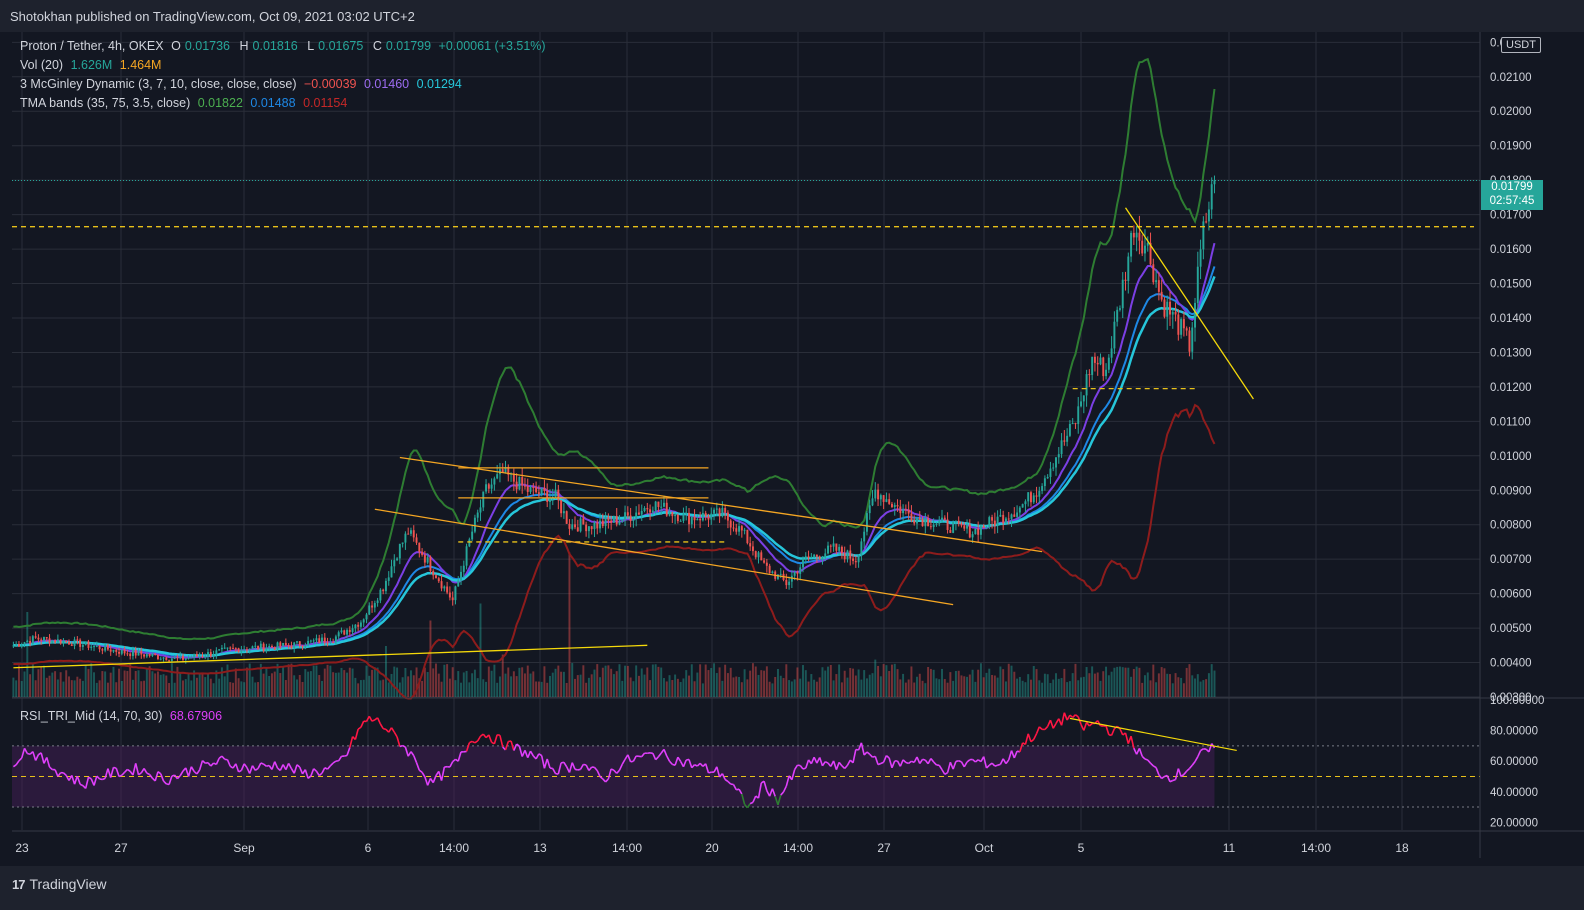 The image size is (1584, 910). I want to click on legend-low: 0.01675, so click(341, 46).